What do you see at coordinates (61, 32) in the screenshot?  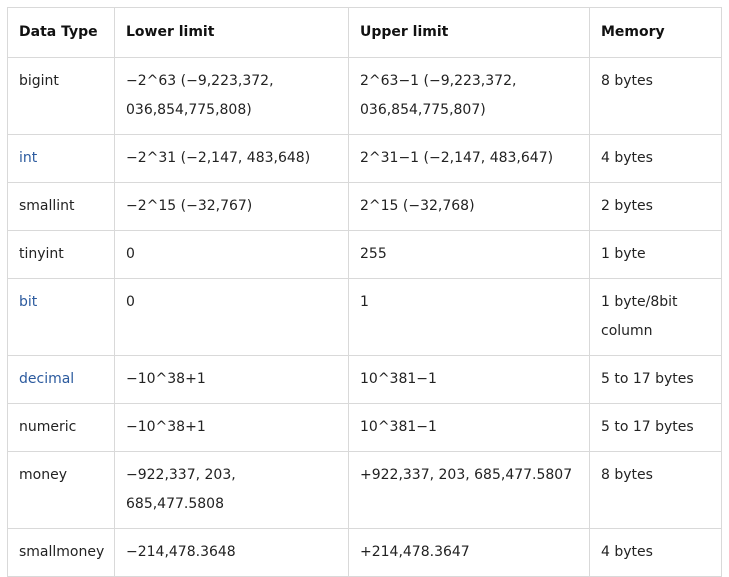 I see `header-data-type: Data Type` at bounding box center [61, 32].